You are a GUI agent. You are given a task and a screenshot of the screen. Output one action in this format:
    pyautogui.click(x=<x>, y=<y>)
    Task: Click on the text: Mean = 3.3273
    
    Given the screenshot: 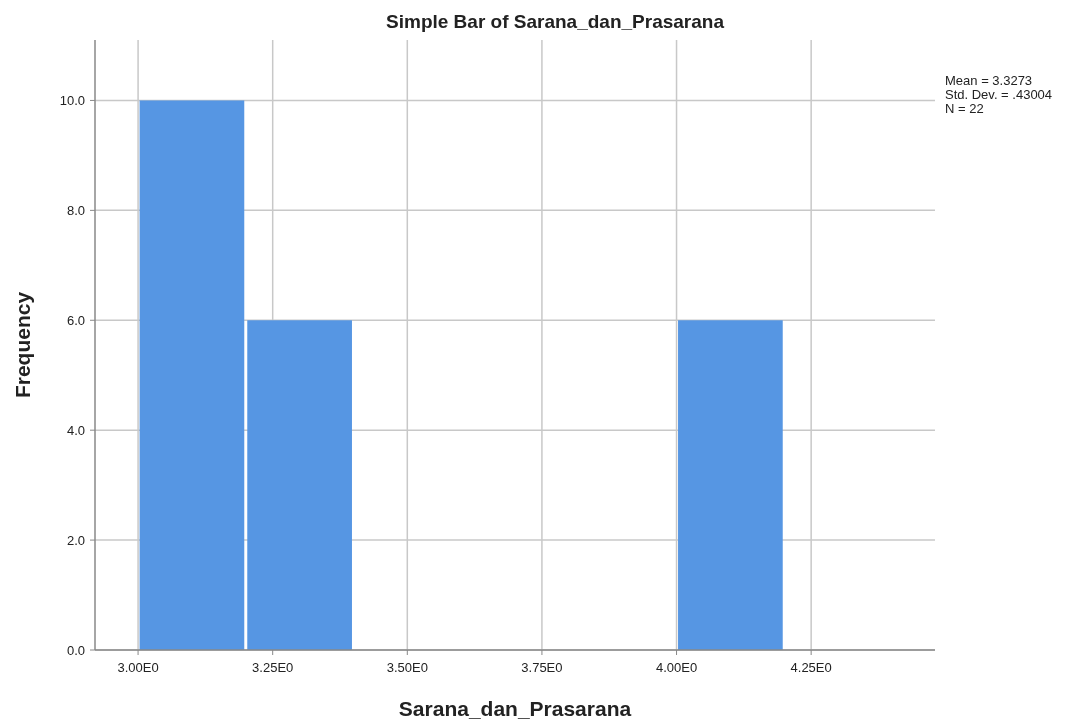 What is the action you would take?
    pyautogui.click(x=989, y=80)
    